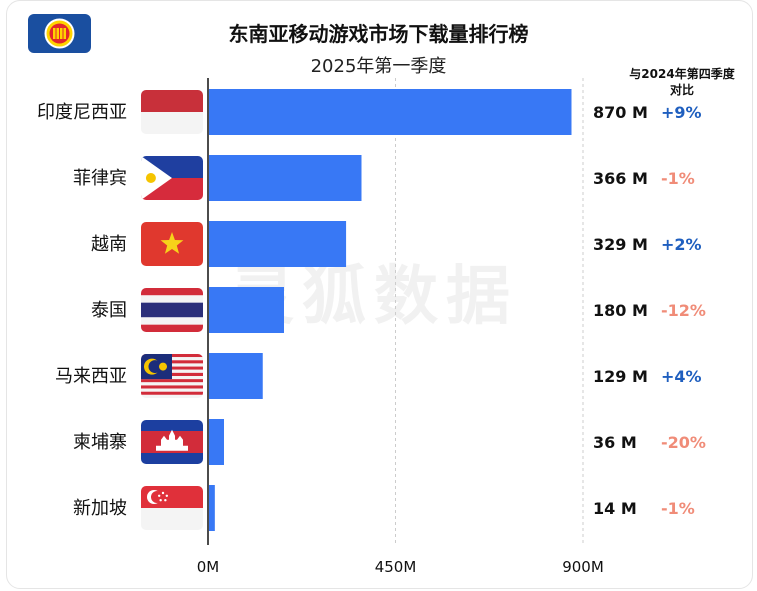  Describe the element at coordinates (91, 376) in the screenshot. I see `country-label: 马来西亚` at that location.